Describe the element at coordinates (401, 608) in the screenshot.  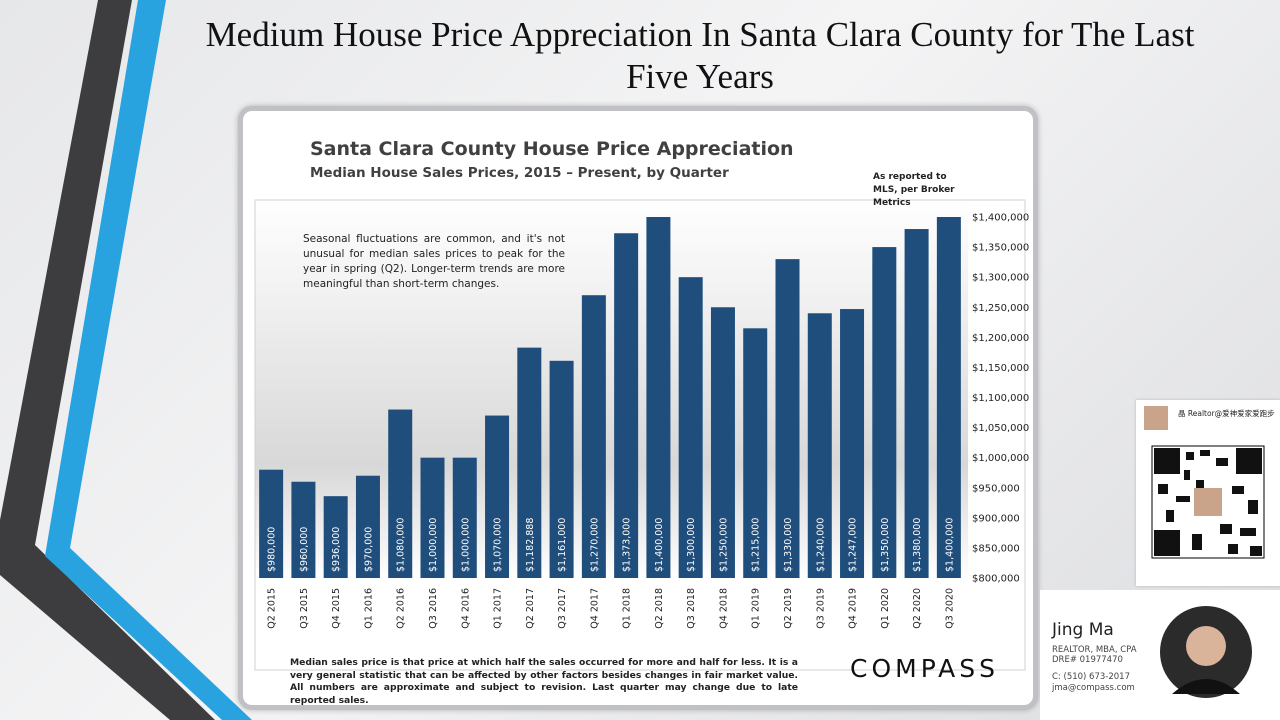
I see `x-tick-label: Q2 2016` at that location.